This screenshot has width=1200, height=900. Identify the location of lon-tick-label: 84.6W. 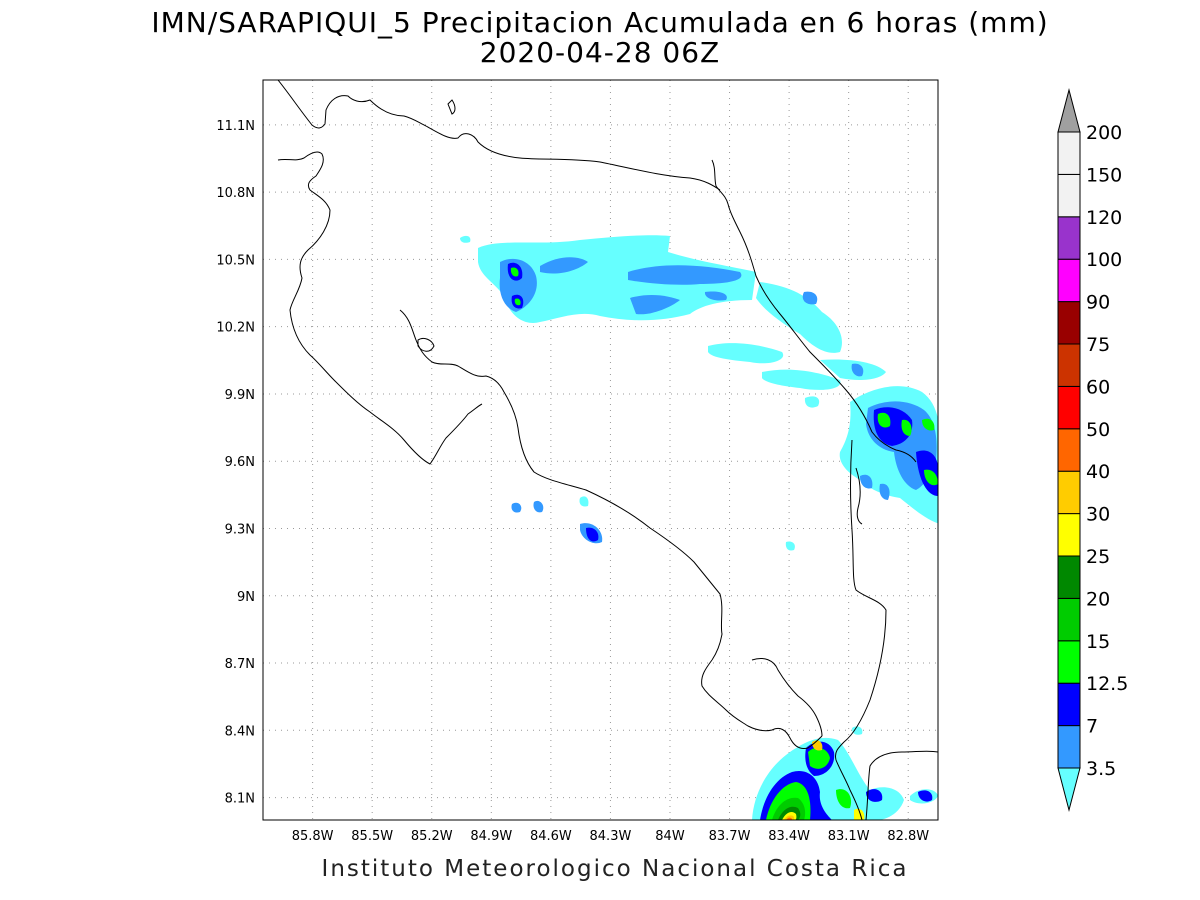
(551, 836).